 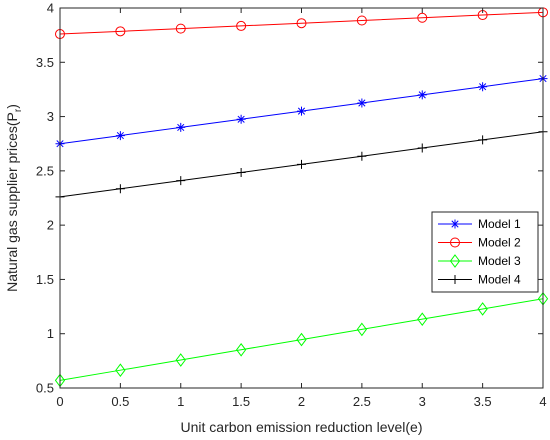 I want to click on y-tick-label: 0.5, so click(x=45, y=388).